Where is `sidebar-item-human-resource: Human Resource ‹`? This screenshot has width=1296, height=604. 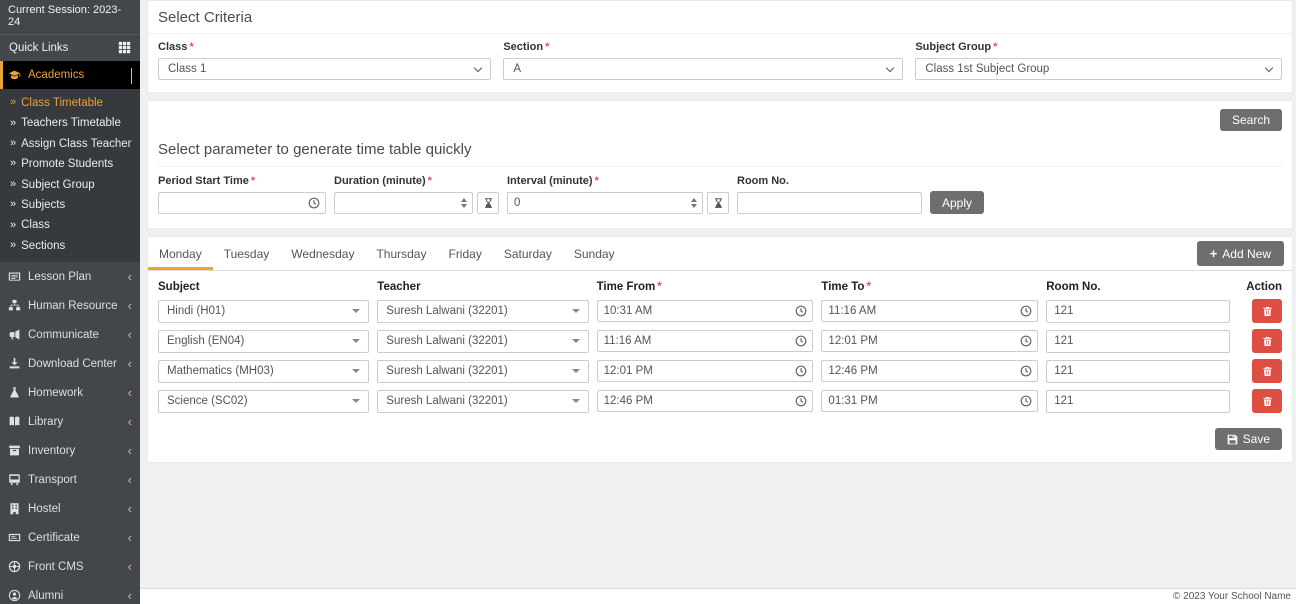 sidebar-item-human-resource: Human Resource ‹ is located at coordinates (70, 305).